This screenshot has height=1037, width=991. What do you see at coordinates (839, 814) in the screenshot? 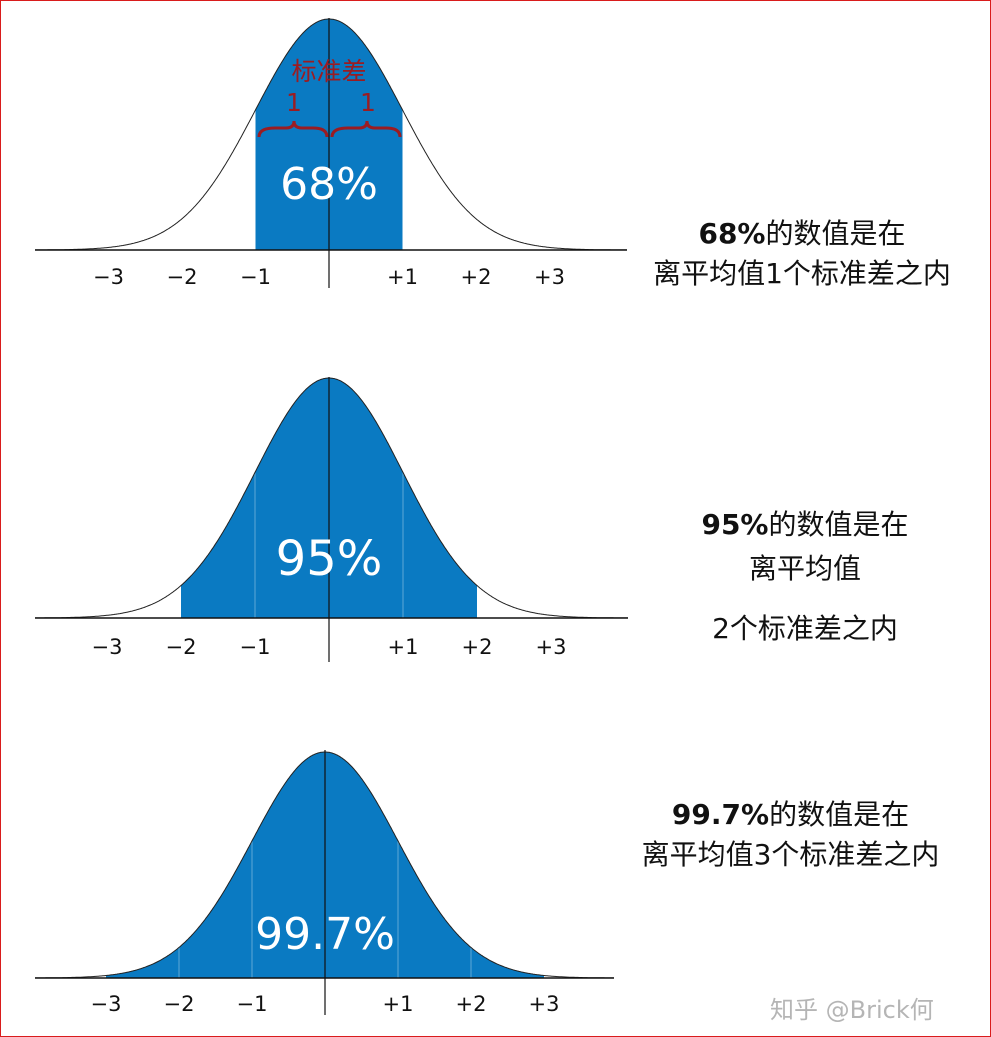
I see `caption-99-7-rest: 的数值是在` at bounding box center [839, 814].